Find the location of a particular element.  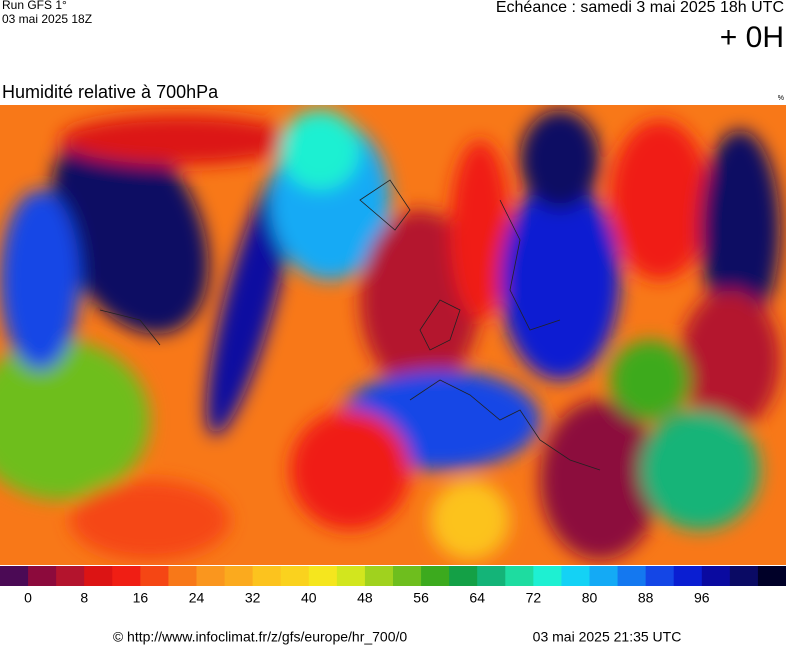

forecast-time: Echéance : samedi 3 mai 2025 18h UTC is located at coordinates (640, 8).